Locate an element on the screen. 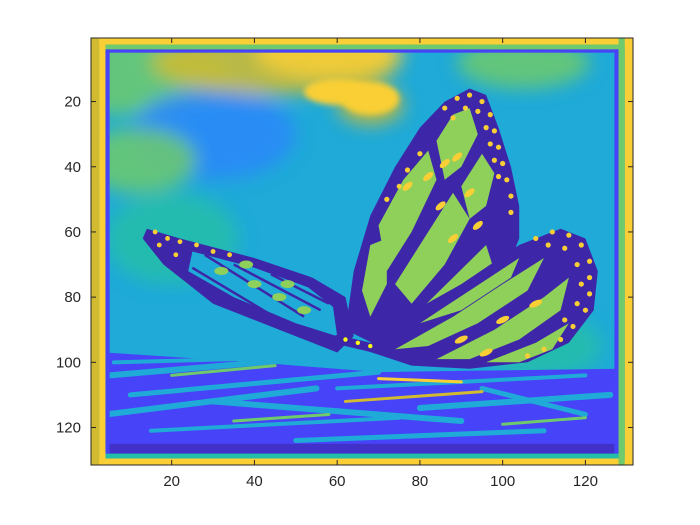 The image size is (700, 525). background-blob is located at coordinates (144, 160).